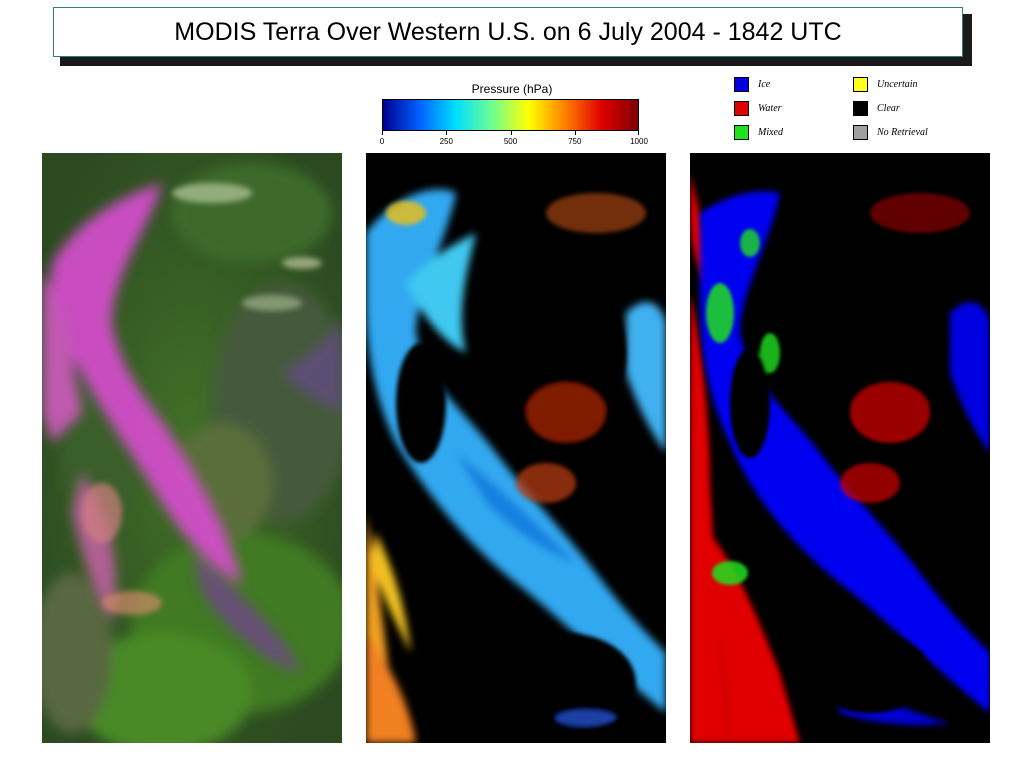  I want to click on colorbar-tick-label: 1000, so click(639, 141).